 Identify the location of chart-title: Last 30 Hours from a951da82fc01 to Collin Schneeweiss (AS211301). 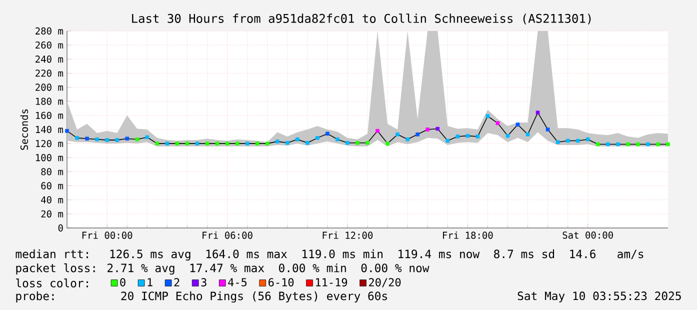
(361, 19).